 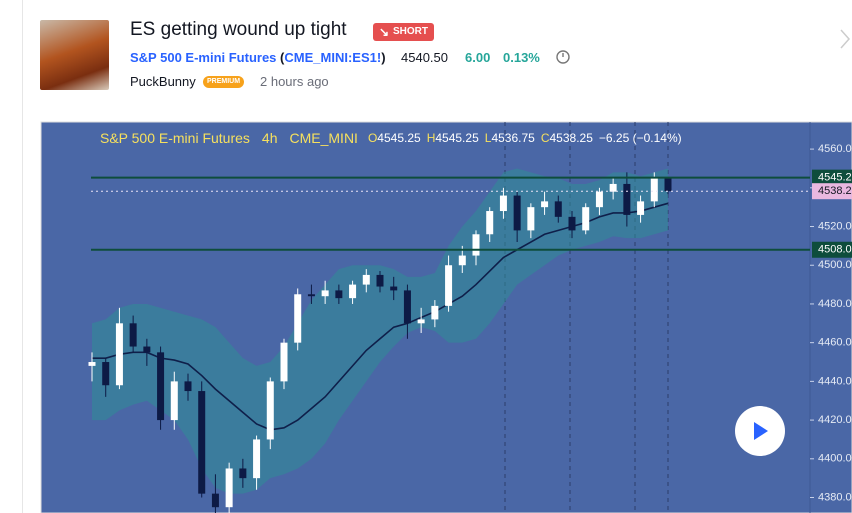 What do you see at coordinates (163, 81) in the screenshot?
I see `author: PuckBunny` at bounding box center [163, 81].